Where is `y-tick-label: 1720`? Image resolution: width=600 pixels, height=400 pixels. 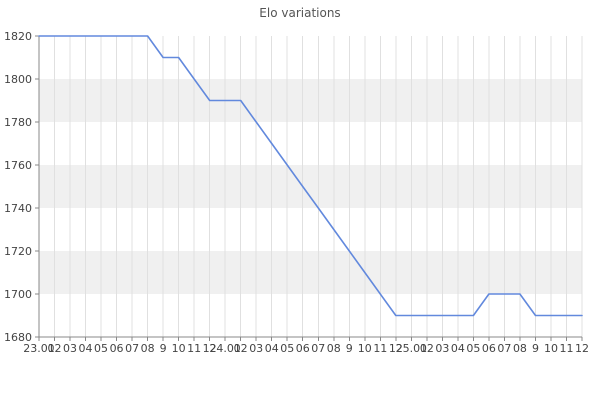
y-tick-label: 1720 is located at coordinates (18, 251).